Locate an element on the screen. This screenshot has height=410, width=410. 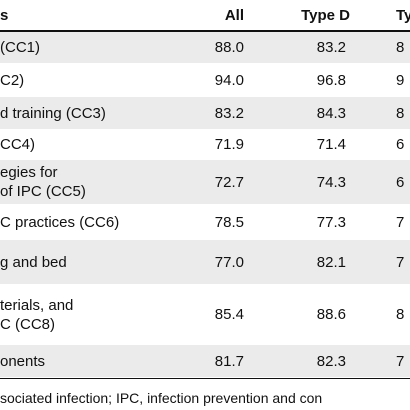
value-cell: 94.0 is located at coordinates (229, 80).